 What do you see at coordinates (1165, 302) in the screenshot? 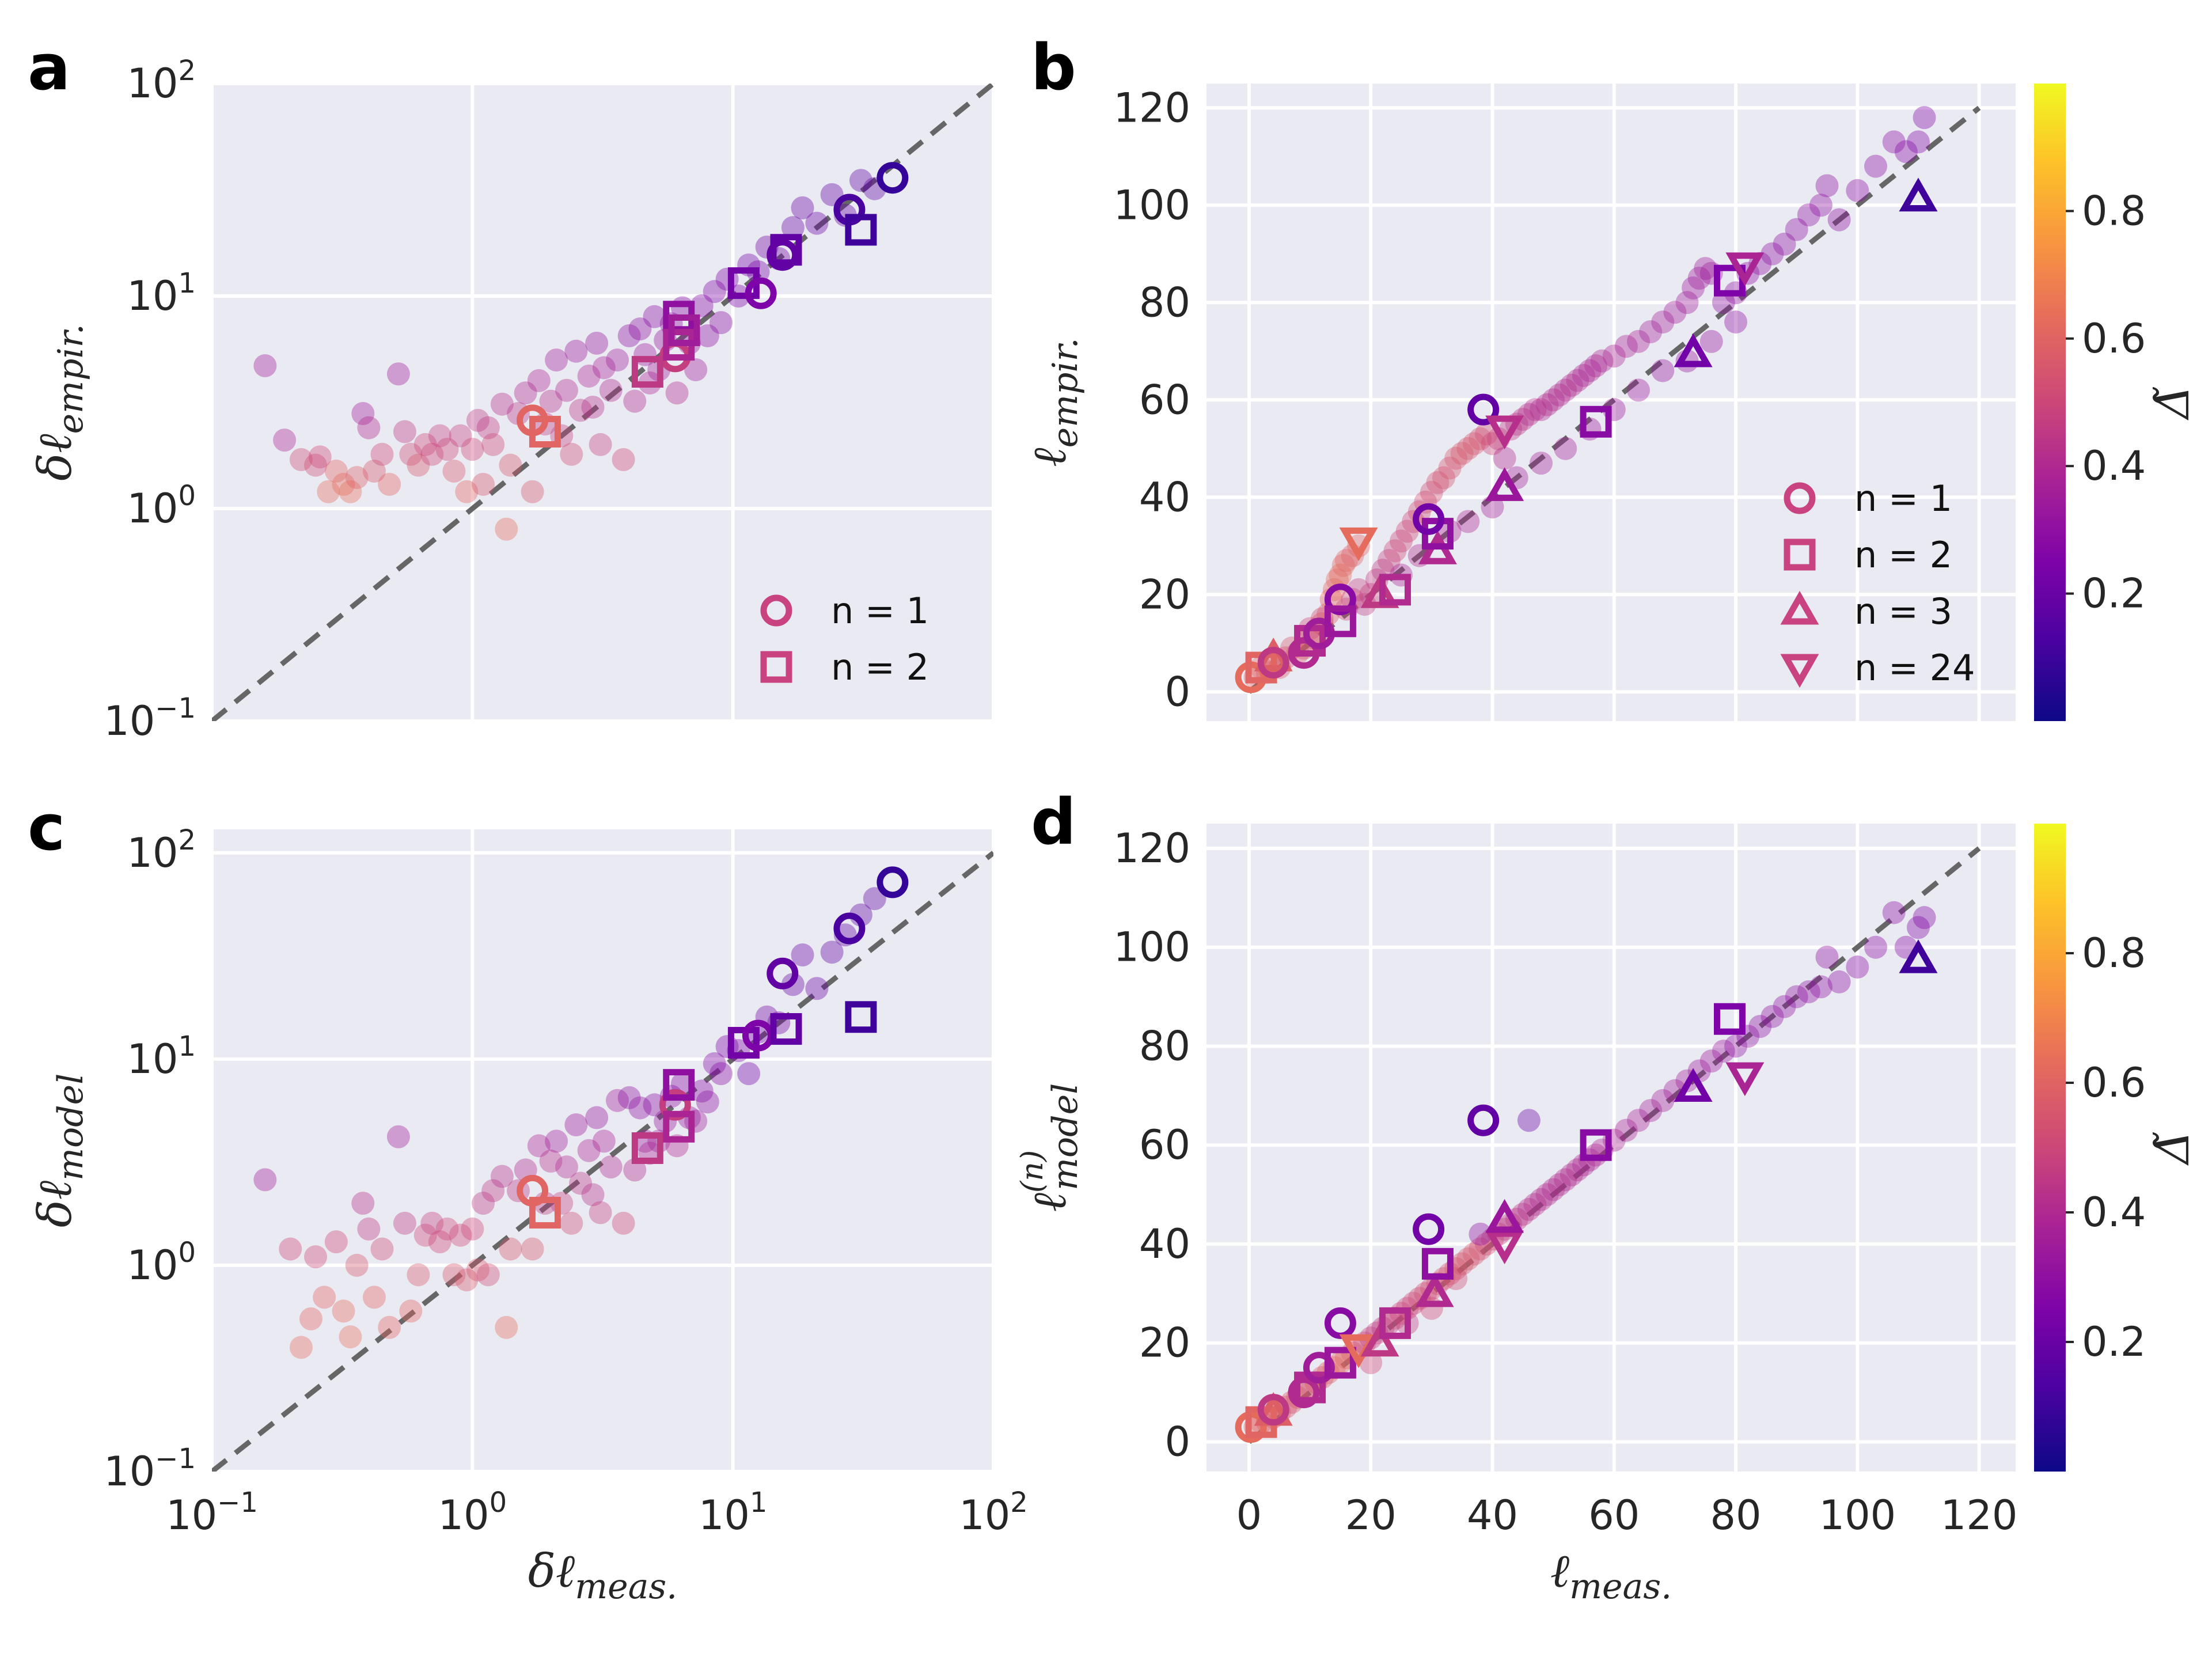
I see `y-tick-label: 80` at bounding box center [1165, 302].